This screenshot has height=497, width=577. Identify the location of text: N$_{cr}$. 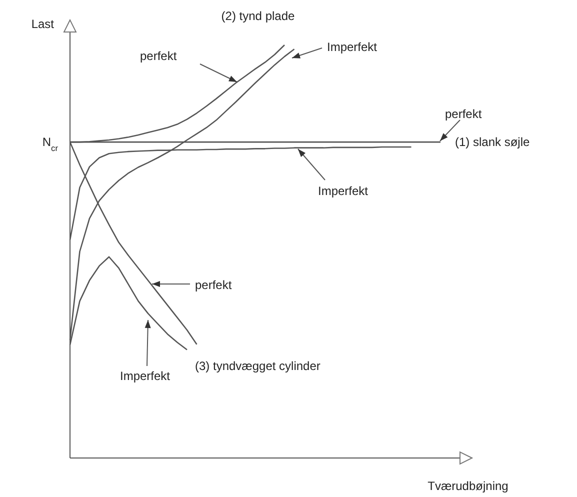
(50, 144).